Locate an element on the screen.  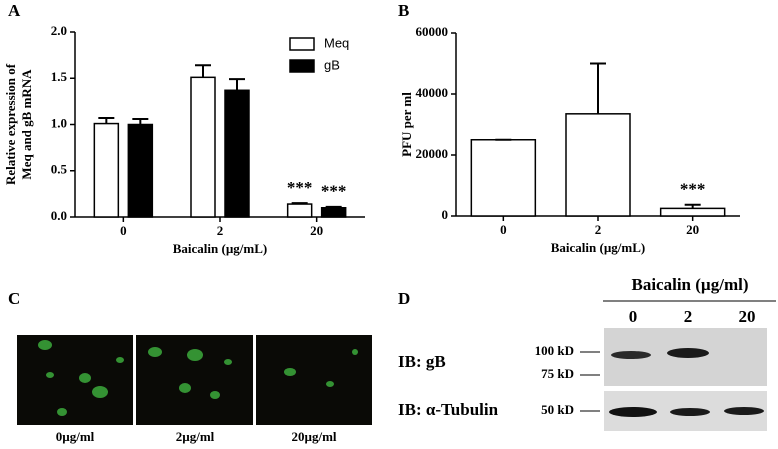
y-tick-label: 0.0 is located at coordinates (59, 215).